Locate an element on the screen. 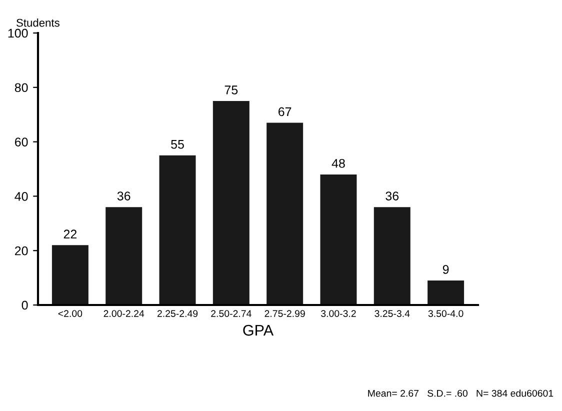  y-tick-label: 80 is located at coordinates (21, 87).